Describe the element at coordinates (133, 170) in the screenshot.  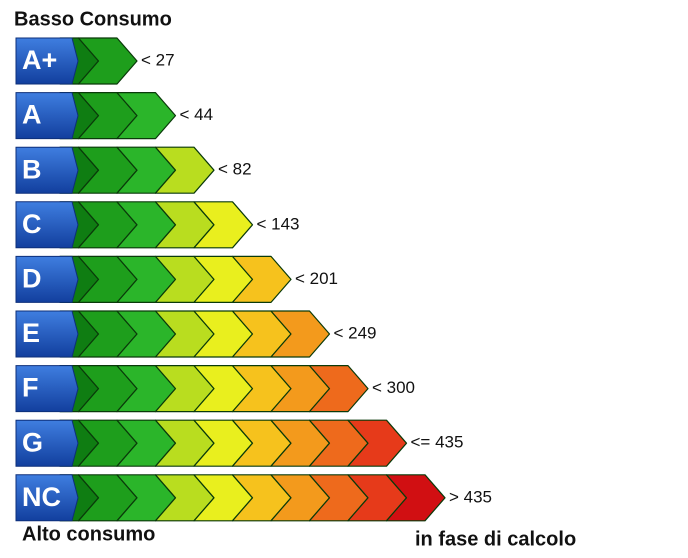
I see `class-row: B < 82` at that location.